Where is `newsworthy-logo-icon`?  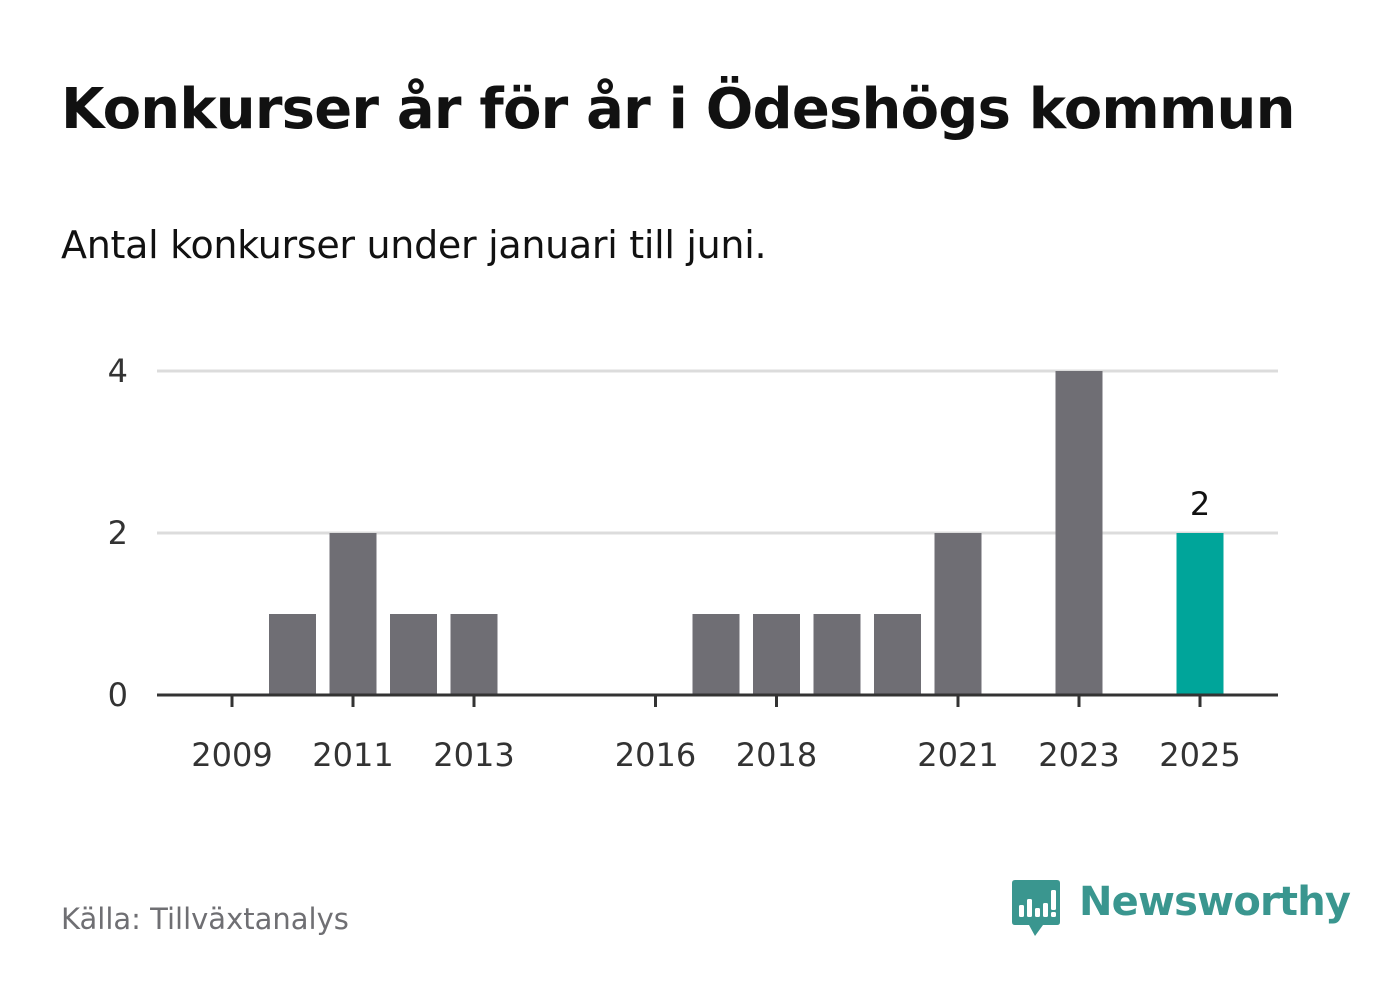
newsworthy-logo-icon is located at coordinates (1036, 908).